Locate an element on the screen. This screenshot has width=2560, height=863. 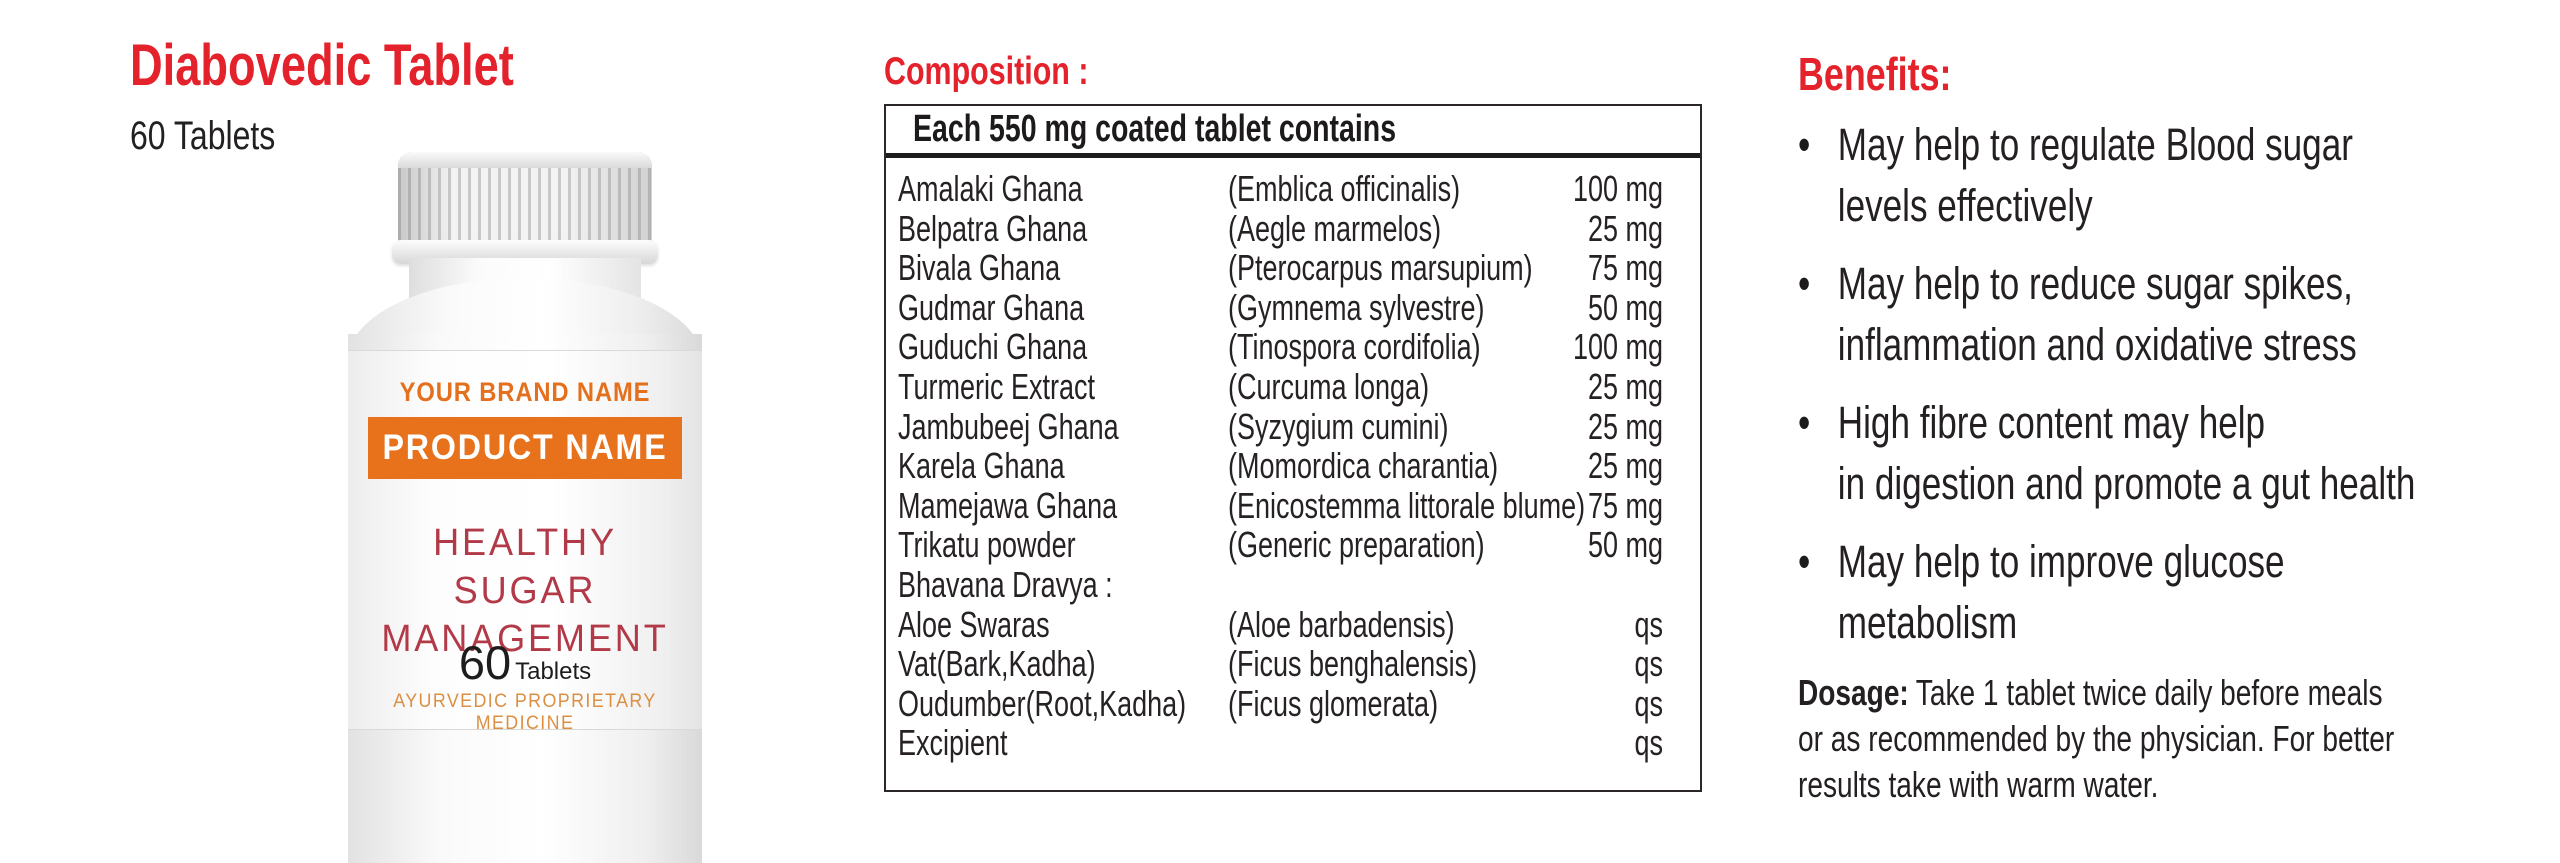
composition-row: Gudmar Ghana (Gymnema sylvestre) 50 mg is located at coordinates (1293, 307).